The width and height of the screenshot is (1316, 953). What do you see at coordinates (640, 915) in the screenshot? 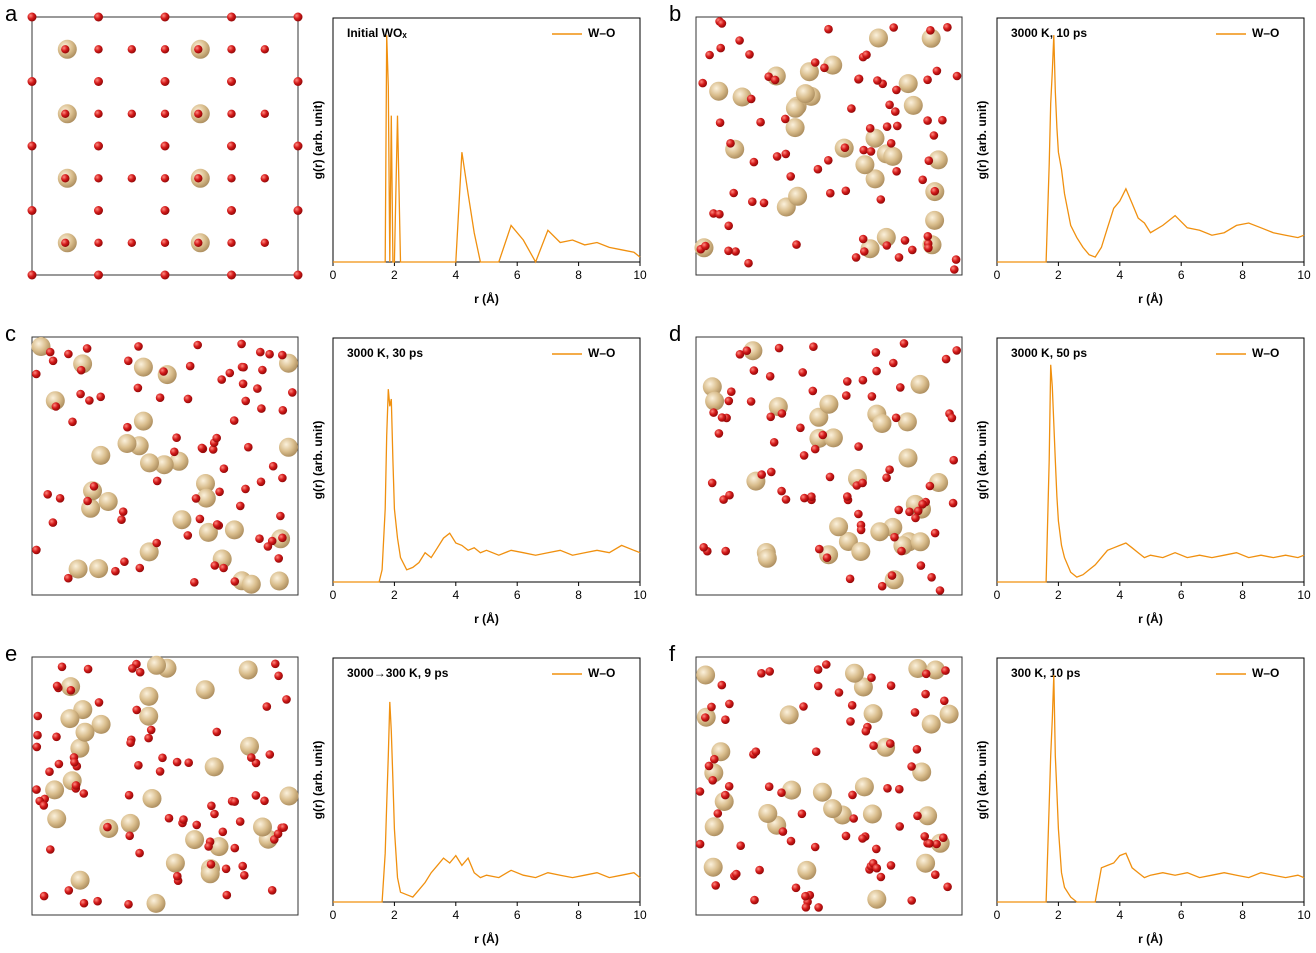
I see `x-tick-label: 10` at bounding box center [640, 915].